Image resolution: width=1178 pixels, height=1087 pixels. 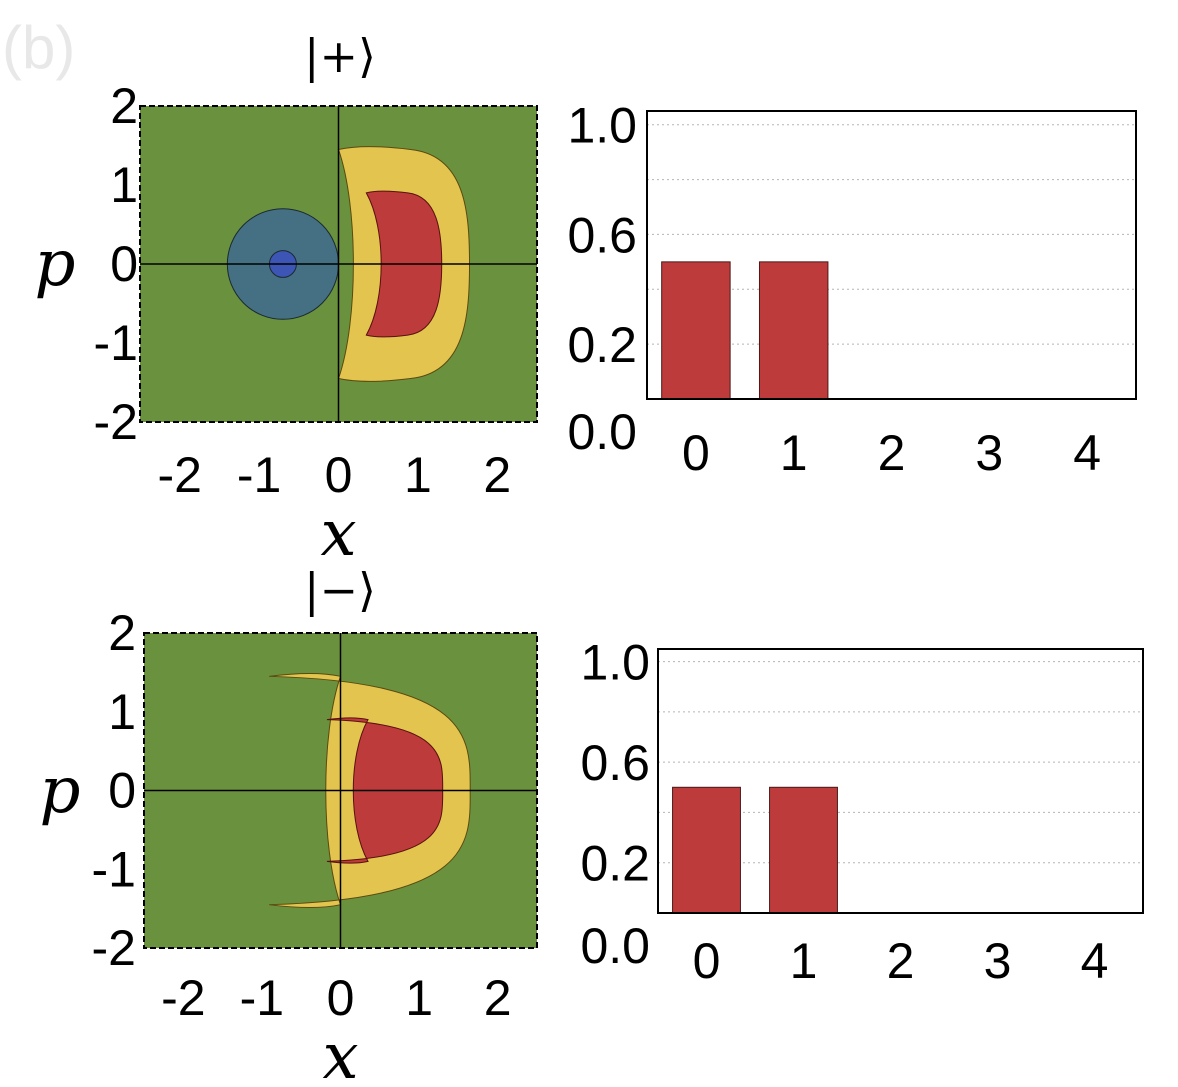 I want to click on panel-label: (b), so click(x=38, y=47).